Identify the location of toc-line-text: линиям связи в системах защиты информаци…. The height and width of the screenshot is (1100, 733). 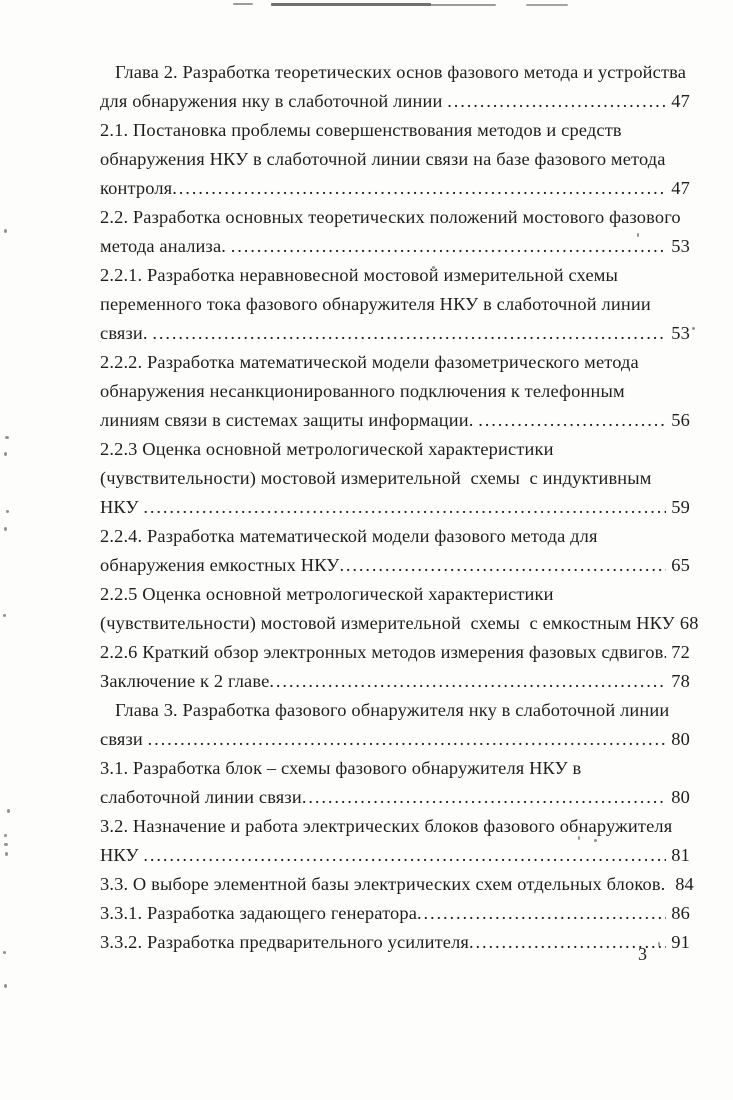
(289, 420).